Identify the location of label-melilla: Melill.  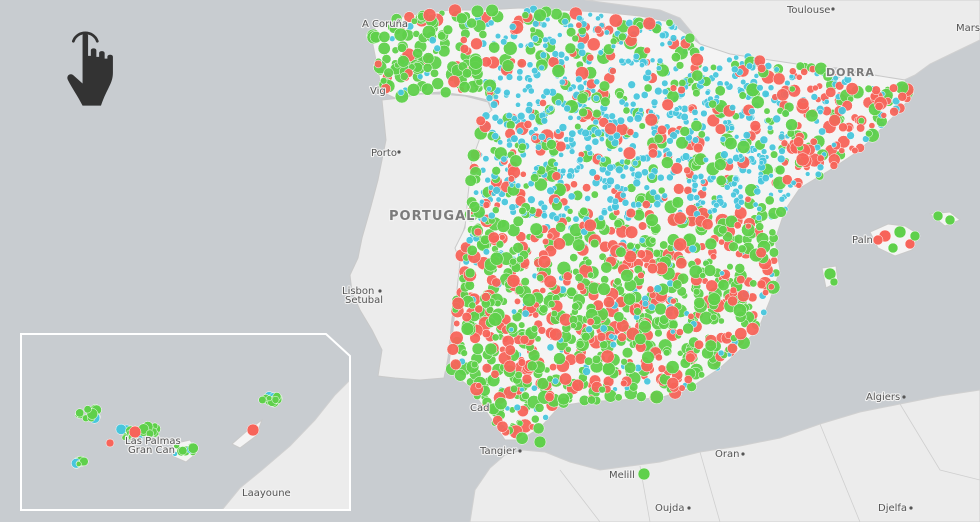
(622, 475).